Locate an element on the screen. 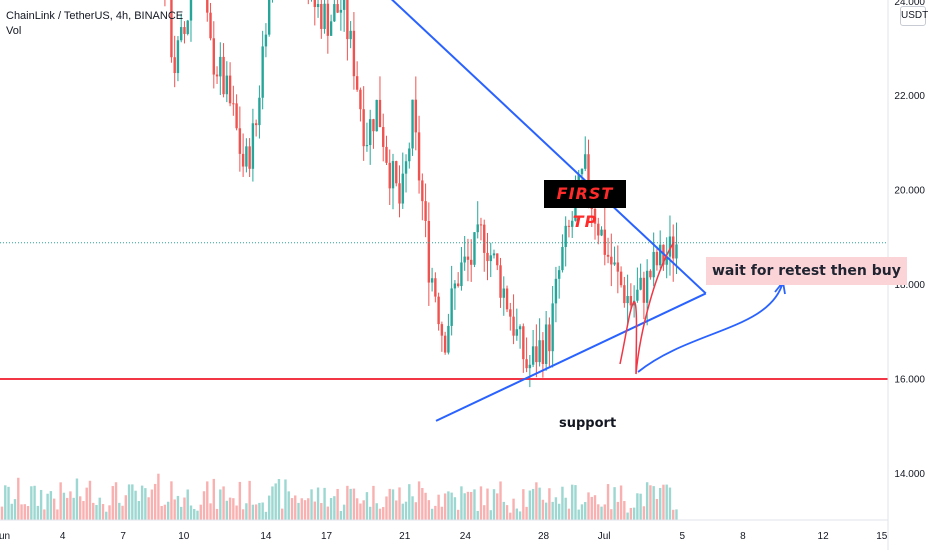 The height and width of the screenshot is (550, 932). y-tick-label: 16.000 is located at coordinates (909, 379).